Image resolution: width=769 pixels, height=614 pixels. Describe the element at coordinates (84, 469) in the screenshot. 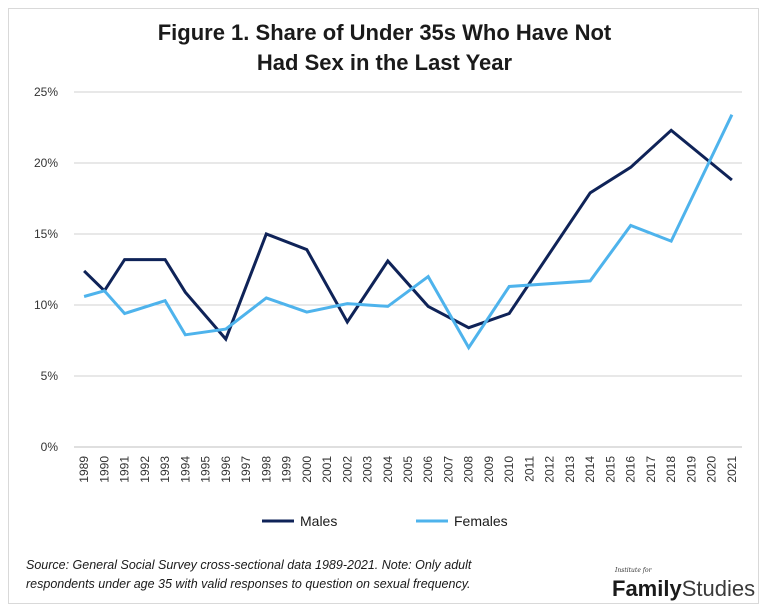

I see `x-tick-label: 1989` at that location.